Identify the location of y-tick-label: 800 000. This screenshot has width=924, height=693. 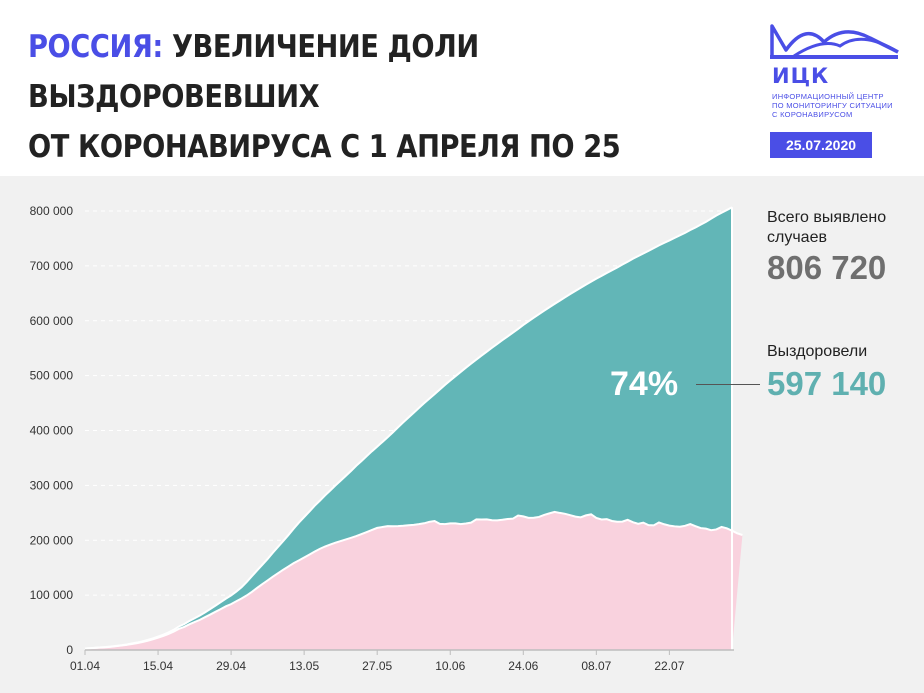
(52, 211).